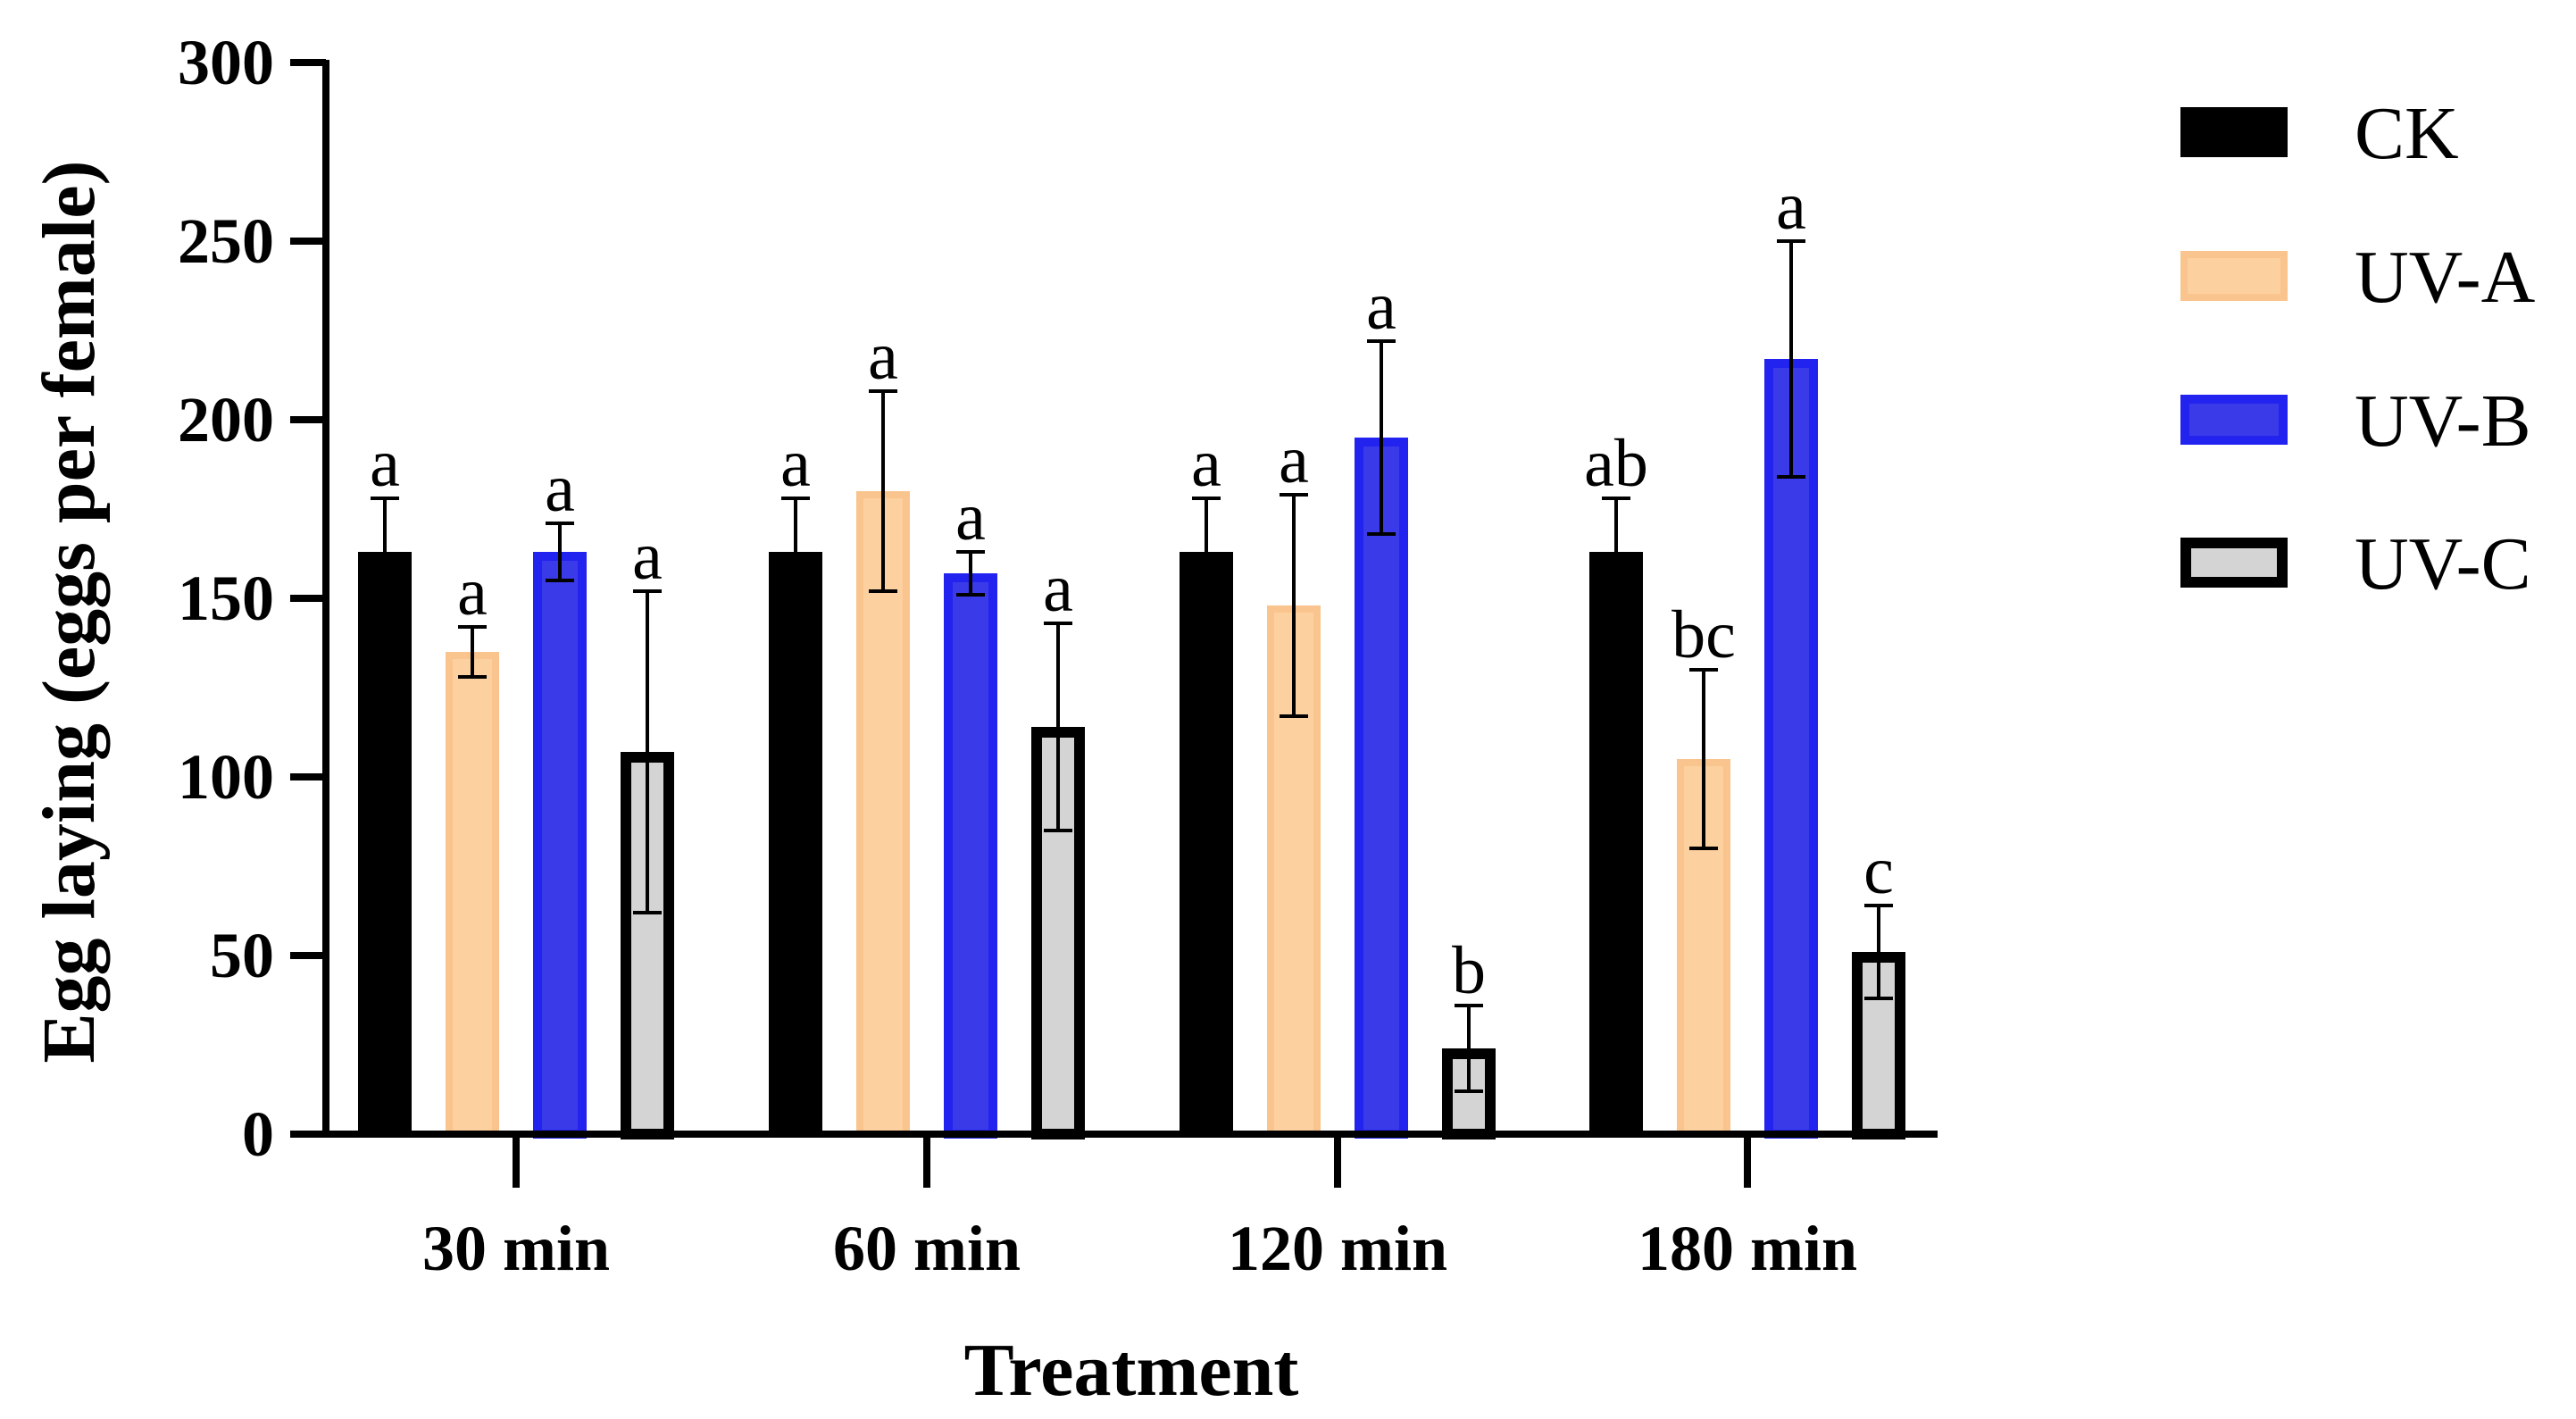  I want to click on bar-ck-30min, so click(385, 843).